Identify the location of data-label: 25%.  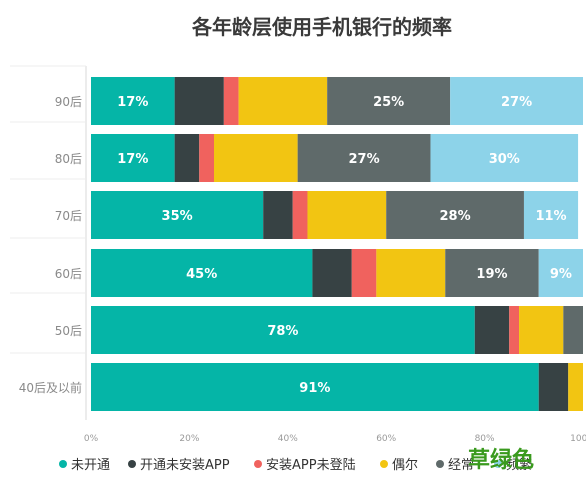
(388, 102).